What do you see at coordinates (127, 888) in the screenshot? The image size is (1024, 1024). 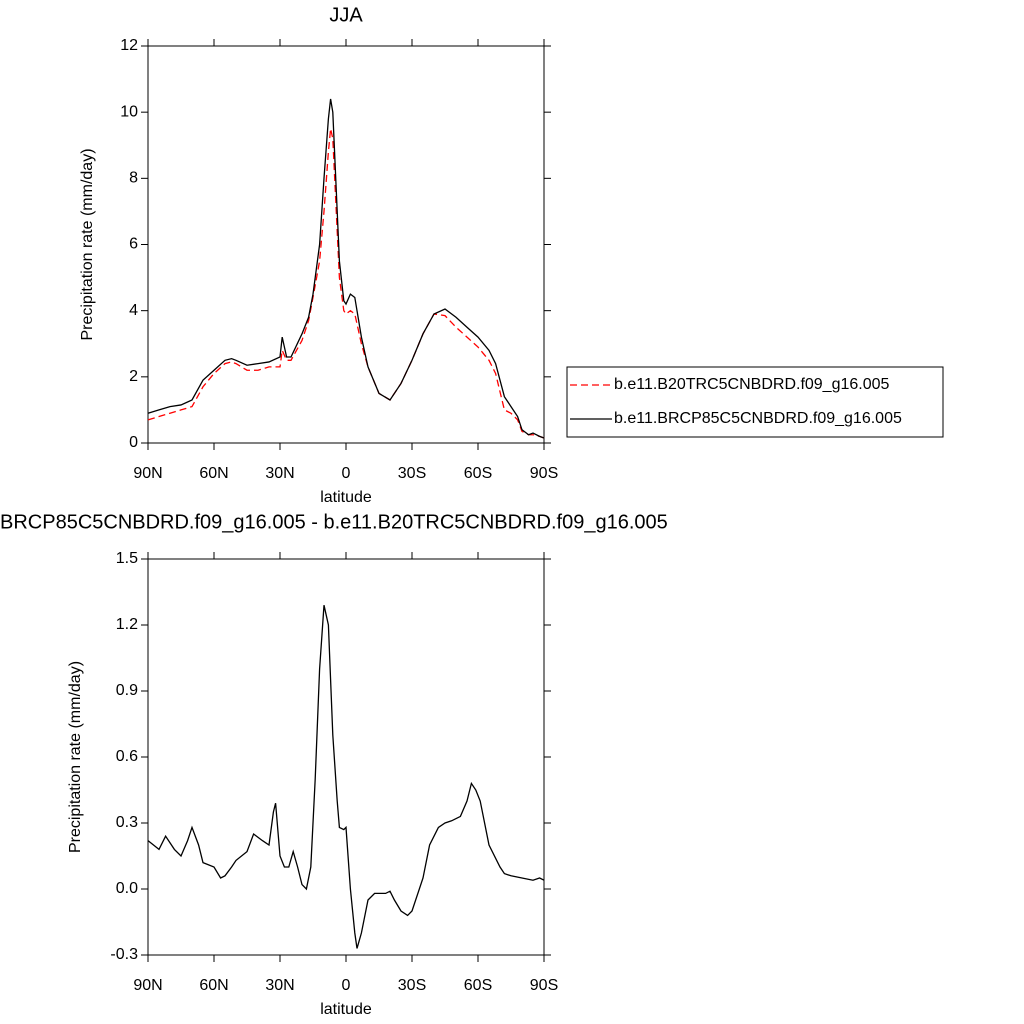 I see `y-tick-label: 0.0` at bounding box center [127, 888].